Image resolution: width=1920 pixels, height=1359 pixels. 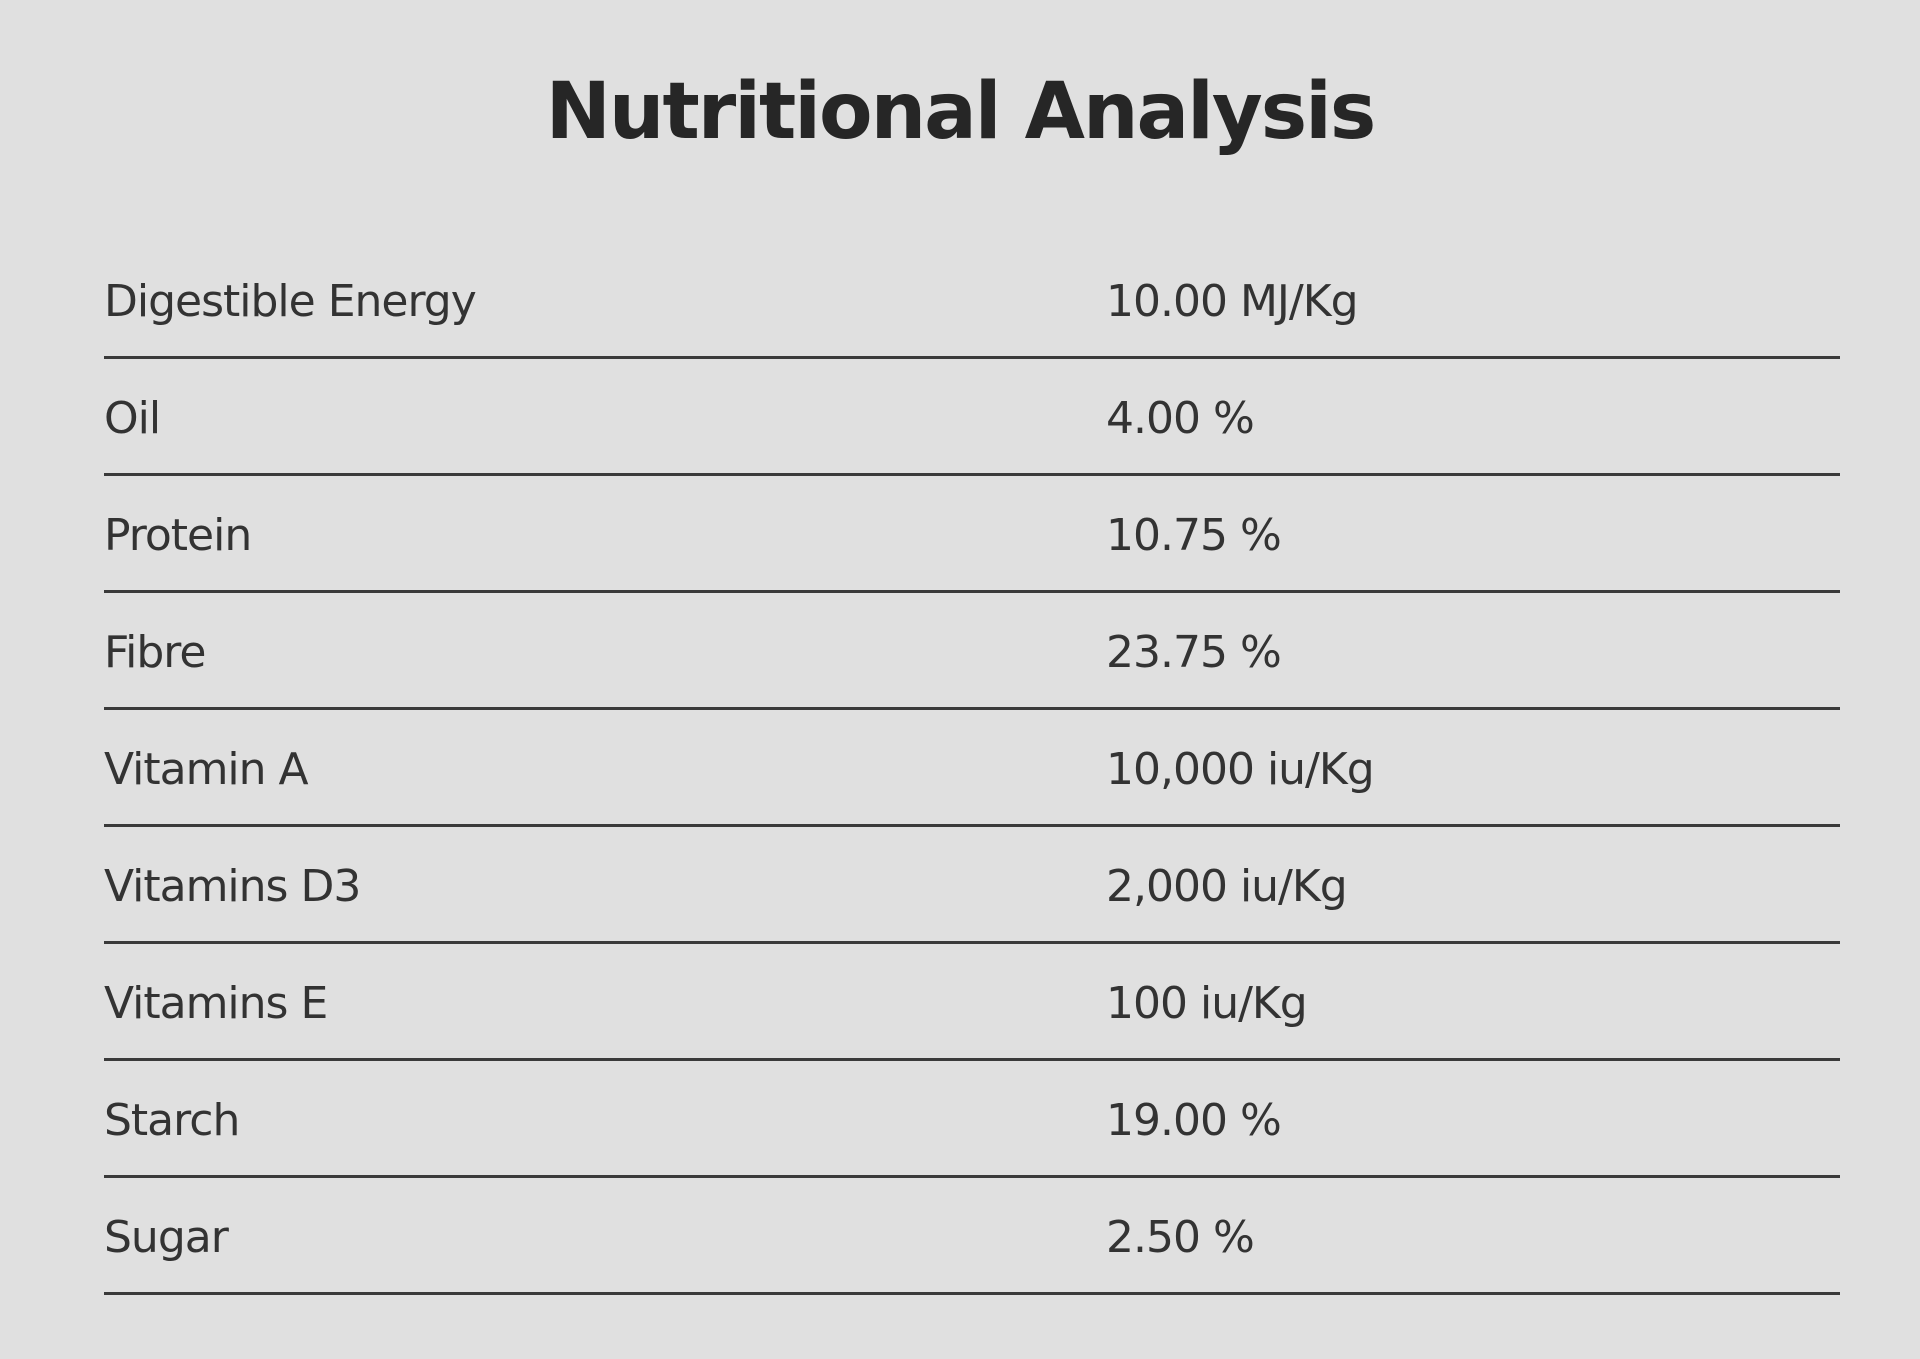 What do you see at coordinates (972, 1119) in the screenshot?
I see `table-row: Starch 19.00 %` at bounding box center [972, 1119].